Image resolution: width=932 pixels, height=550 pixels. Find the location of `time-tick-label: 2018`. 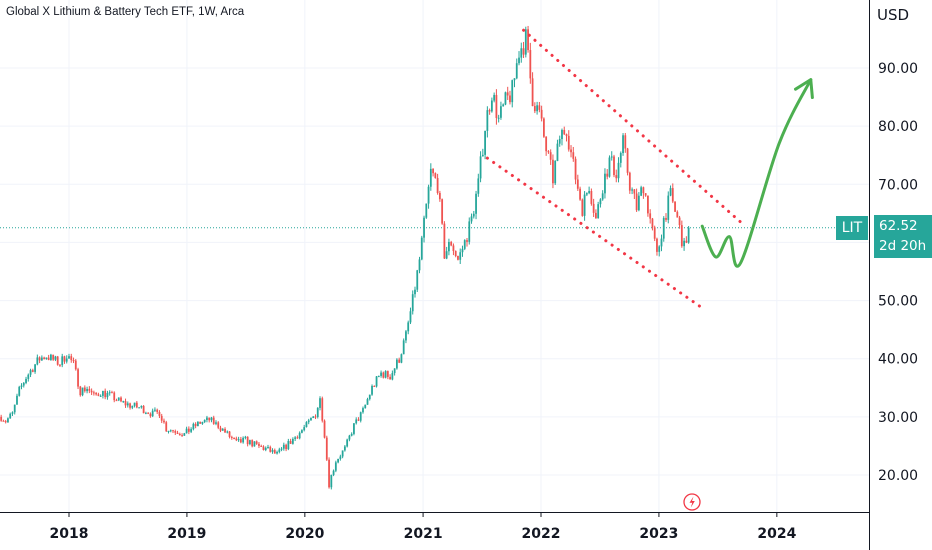

time-tick-label: 2018 is located at coordinates (69, 534).